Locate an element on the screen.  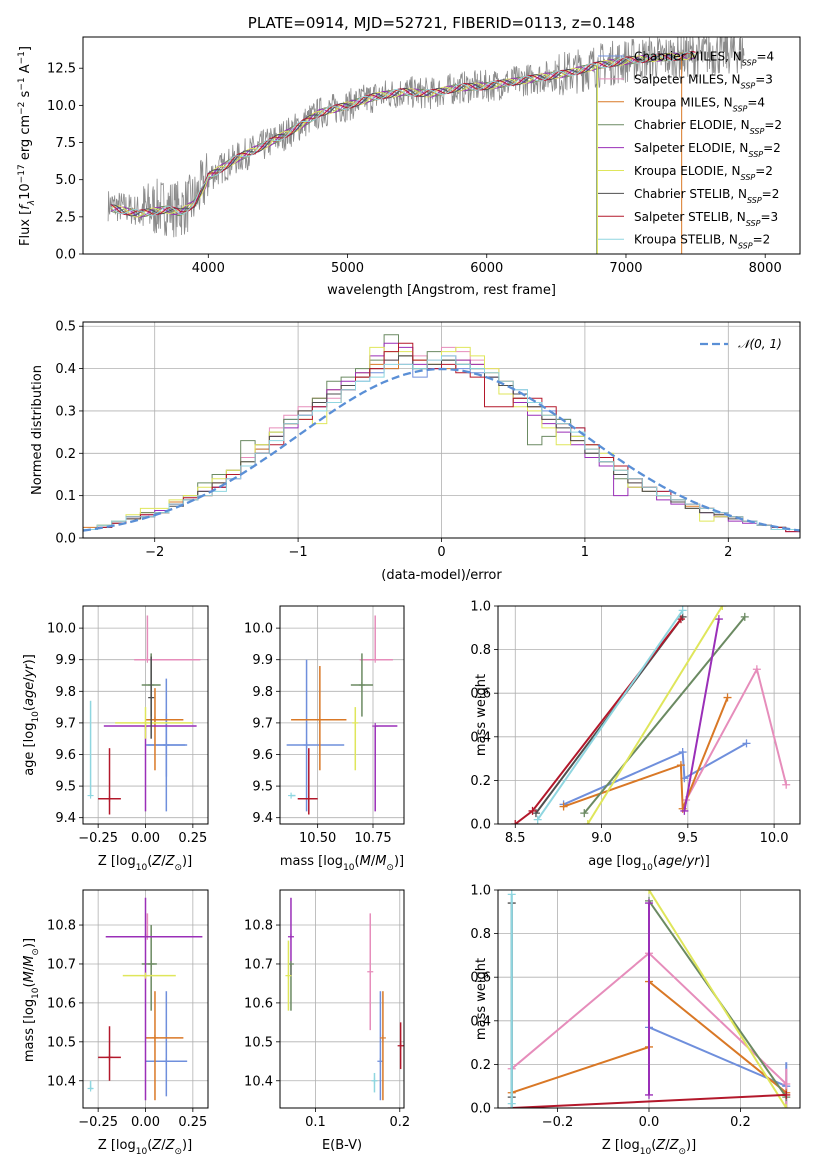
x-tick-label: 4000 is located at coordinates (208, 268).